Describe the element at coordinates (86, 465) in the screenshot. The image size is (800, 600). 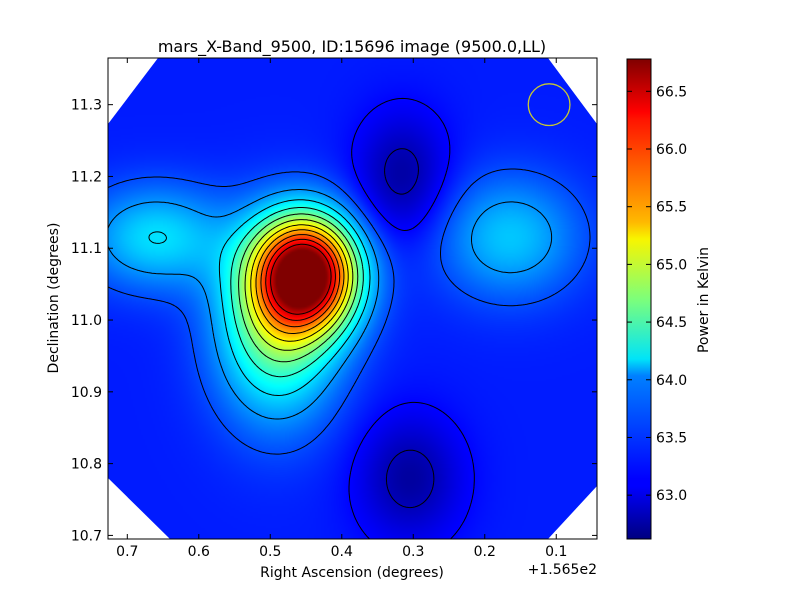
I see `y-tick-label: 10.8` at that location.